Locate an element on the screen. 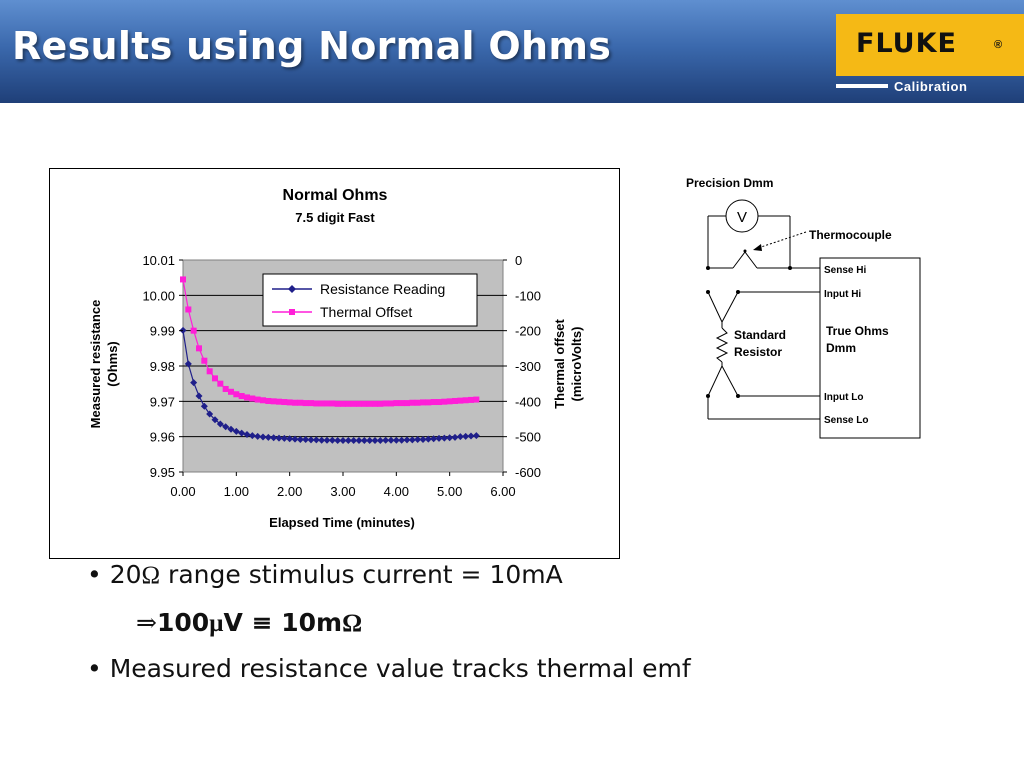  legend-label-thermal: Thermal Offset is located at coordinates (366, 312).